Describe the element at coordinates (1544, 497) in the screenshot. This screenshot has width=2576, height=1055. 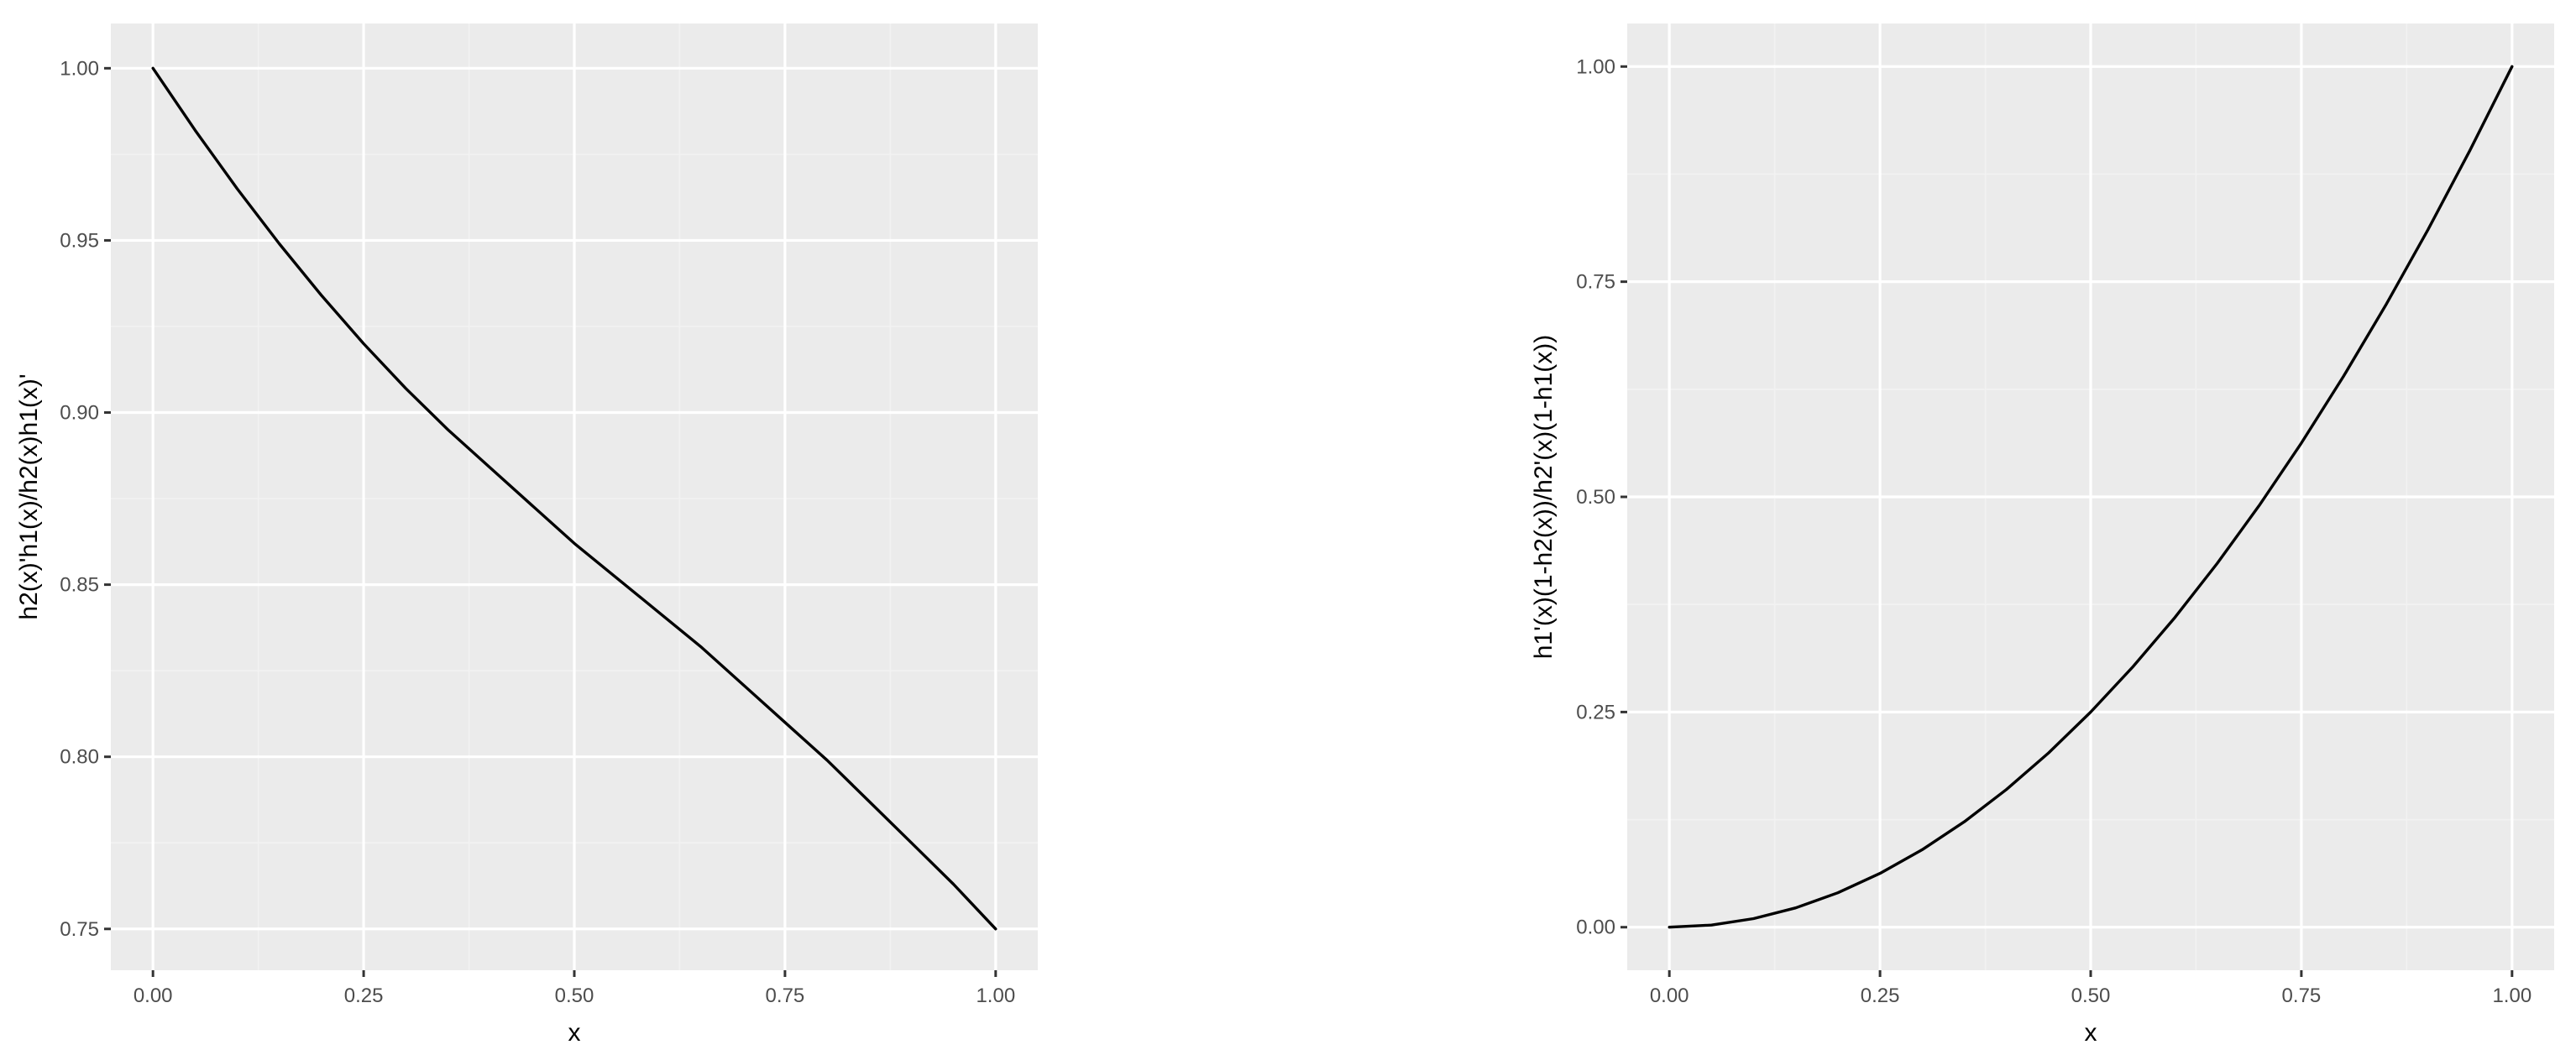
I see `y-axis-title: h1'(x)(1-h2(x))/h2'(x)(1-h1(x))` at that location.